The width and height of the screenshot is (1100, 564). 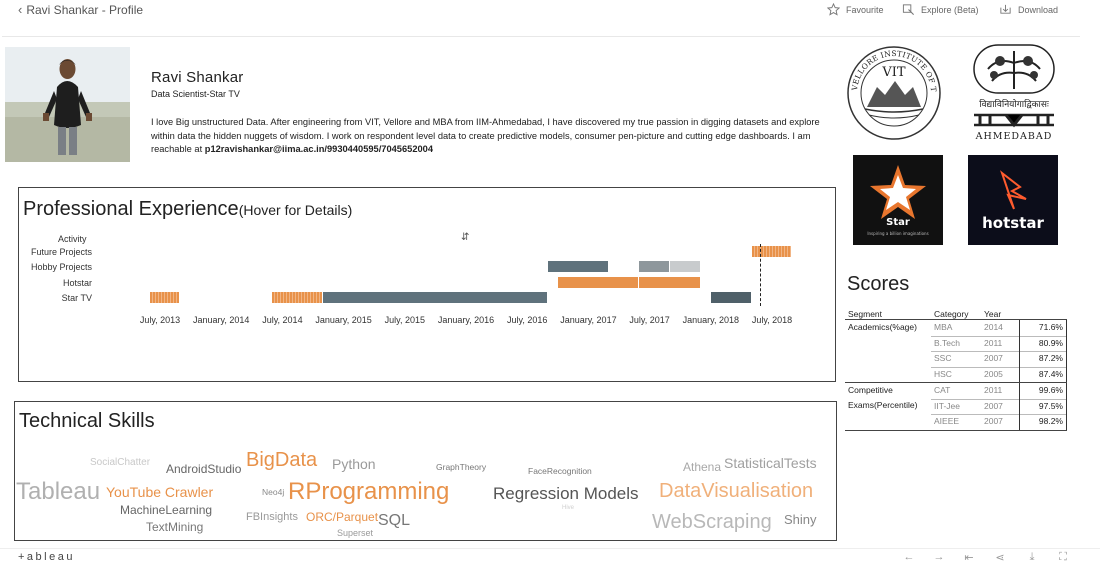 What do you see at coordinates (61, 252) in the screenshot?
I see `activity-category: Future Projects` at bounding box center [61, 252].